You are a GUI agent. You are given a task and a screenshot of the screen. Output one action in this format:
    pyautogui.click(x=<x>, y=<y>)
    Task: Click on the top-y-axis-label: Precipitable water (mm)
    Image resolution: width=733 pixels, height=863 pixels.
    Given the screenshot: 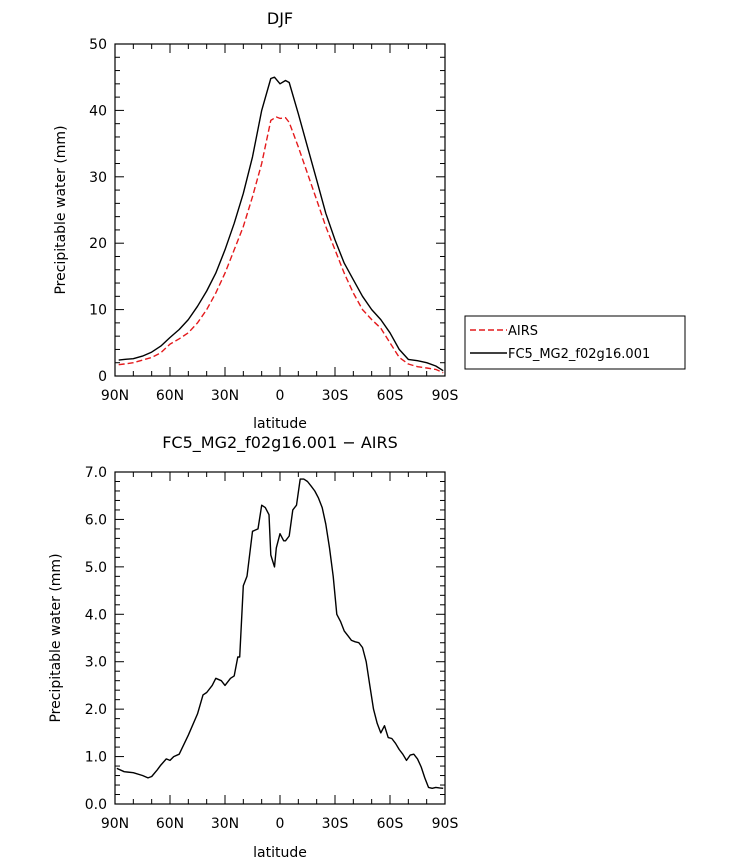 What is the action you would take?
    pyautogui.click(x=61, y=209)
    